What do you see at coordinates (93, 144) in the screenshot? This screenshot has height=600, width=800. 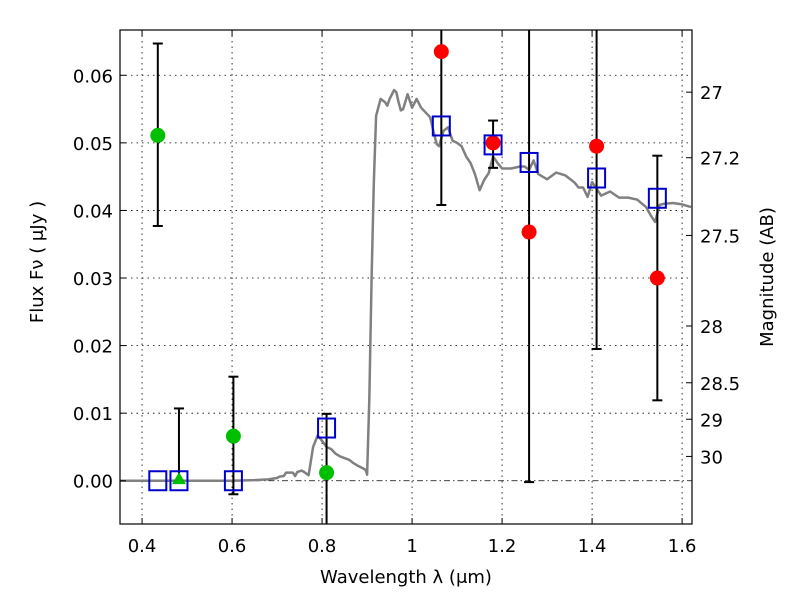 I see `y-tick-label: 0.05` at bounding box center [93, 144].